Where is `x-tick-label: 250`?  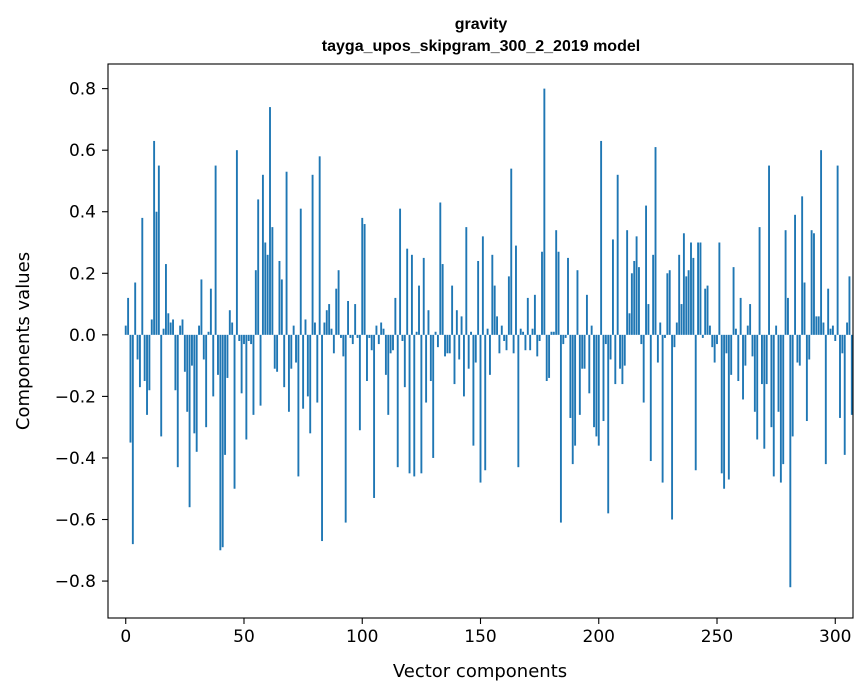
x-tick-label: 250 is located at coordinates (717, 637).